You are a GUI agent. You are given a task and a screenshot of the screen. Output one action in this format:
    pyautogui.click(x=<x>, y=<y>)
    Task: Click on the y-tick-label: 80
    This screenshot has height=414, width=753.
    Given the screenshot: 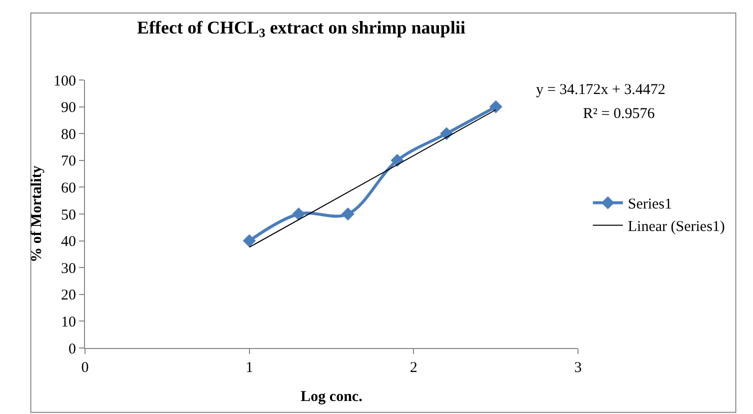 What is the action you would take?
    pyautogui.click(x=68, y=134)
    